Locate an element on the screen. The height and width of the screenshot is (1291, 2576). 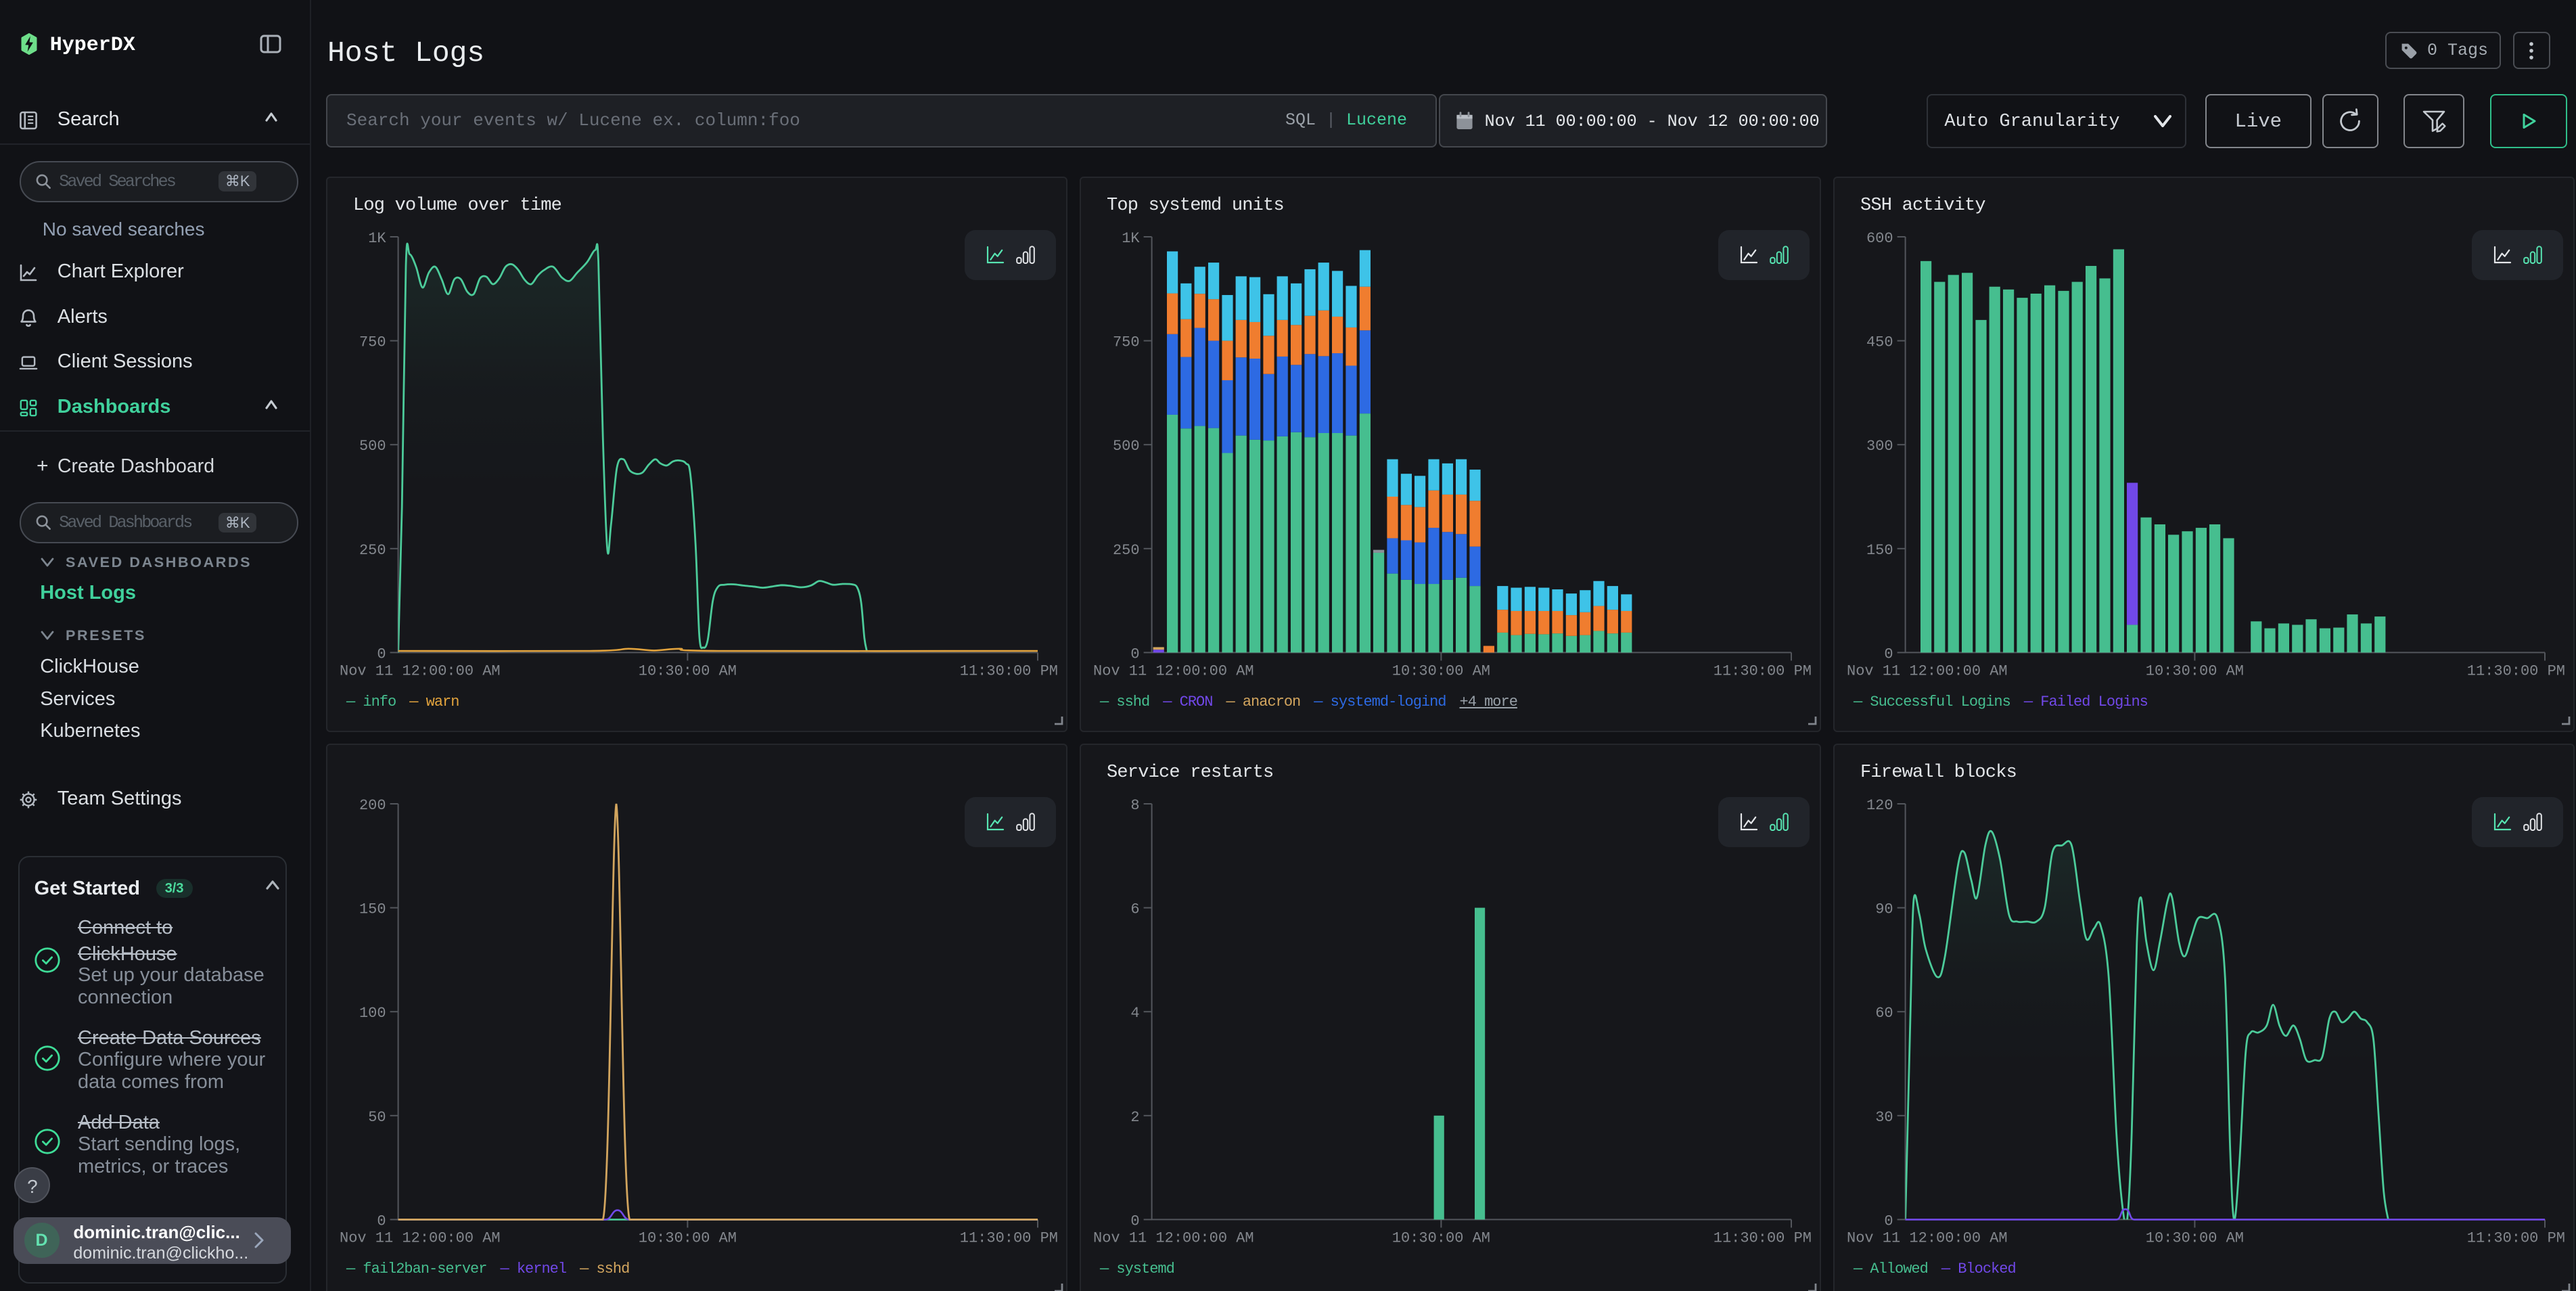
svg-text: 450 is located at coordinates (1879, 342).